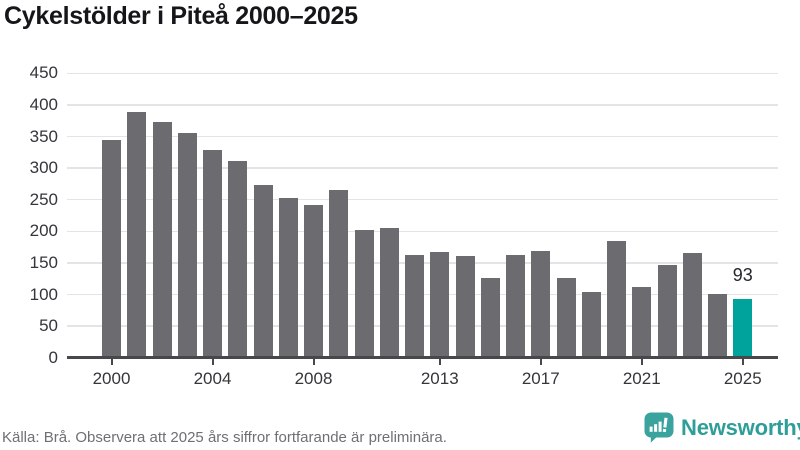 This screenshot has height=450, width=800. I want to click on bar-2003, so click(187, 245).